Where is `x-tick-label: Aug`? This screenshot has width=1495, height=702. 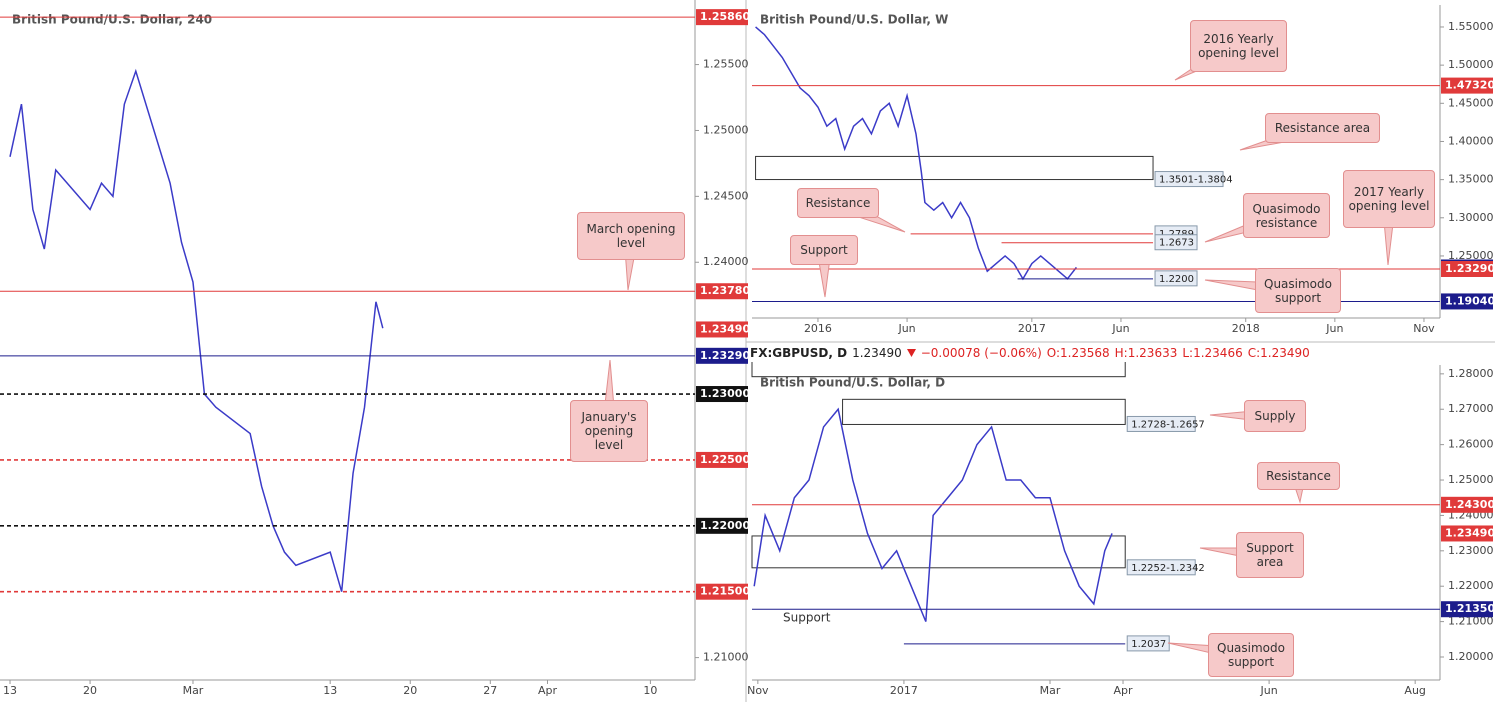
x-tick-label: Aug is located at coordinates (1414, 690).